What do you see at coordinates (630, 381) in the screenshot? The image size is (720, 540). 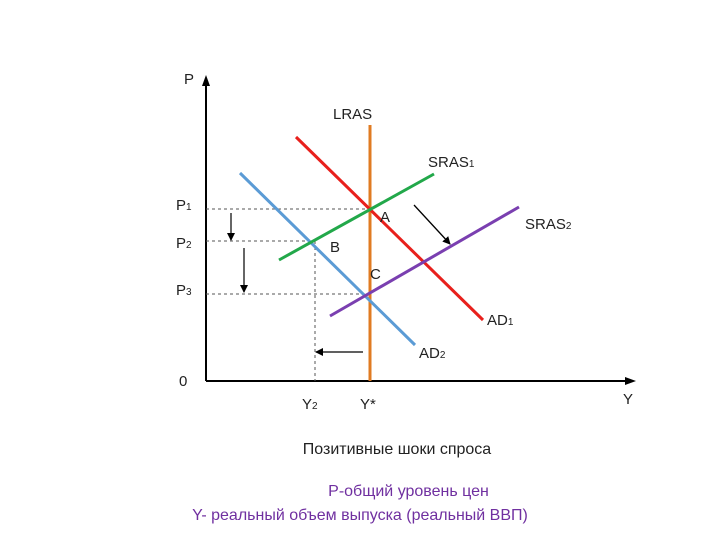 I see `x-axis-arrow-icon` at bounding box center [630, 381].